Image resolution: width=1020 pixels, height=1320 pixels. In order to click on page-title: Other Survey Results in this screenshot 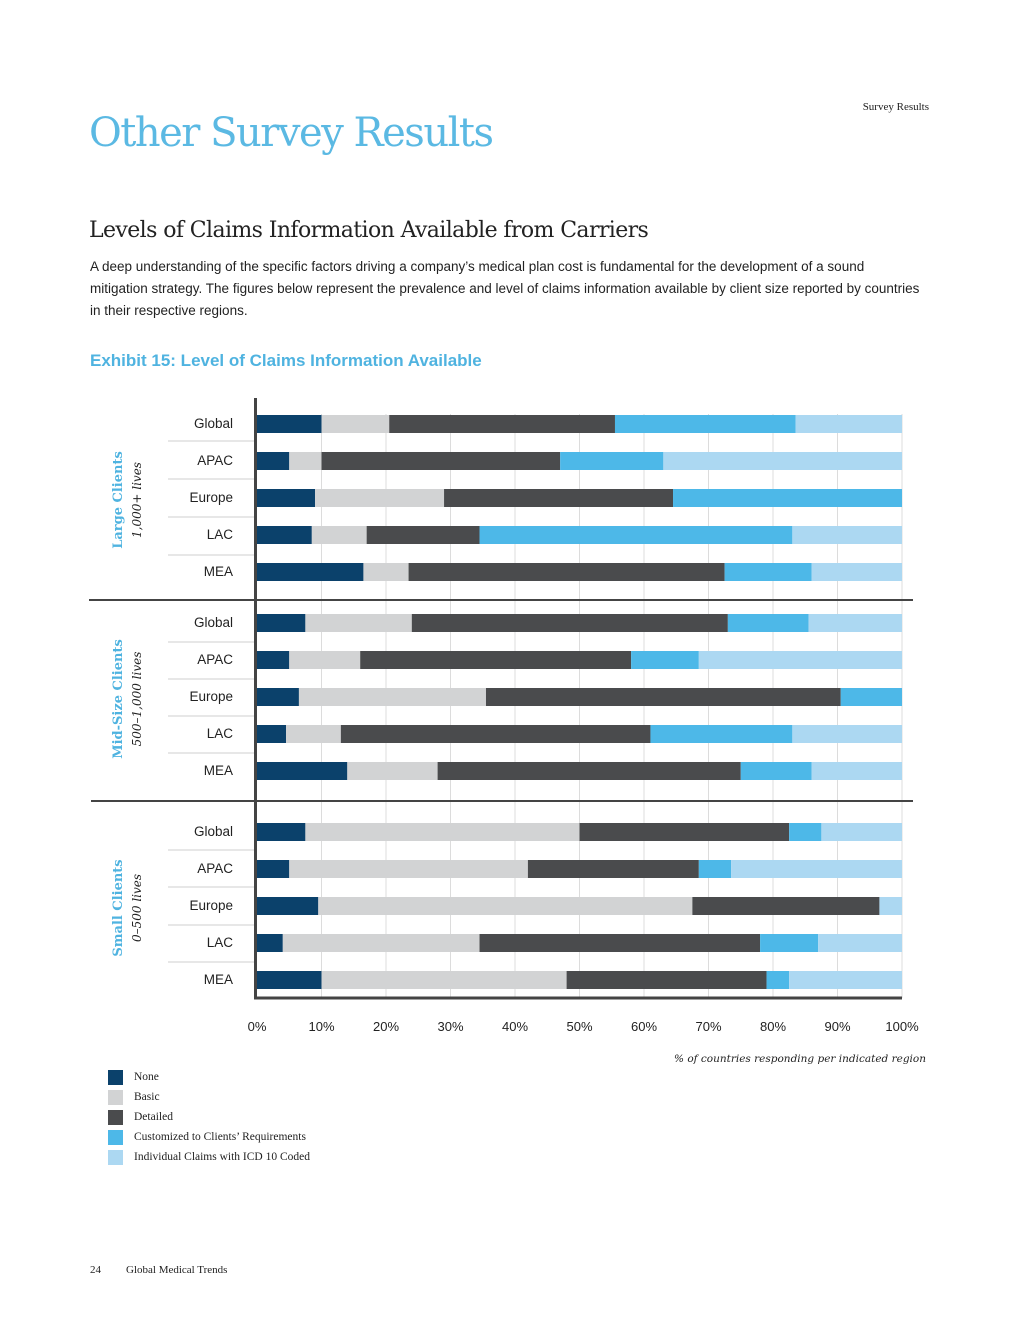, I will do `click(291, 133)`.